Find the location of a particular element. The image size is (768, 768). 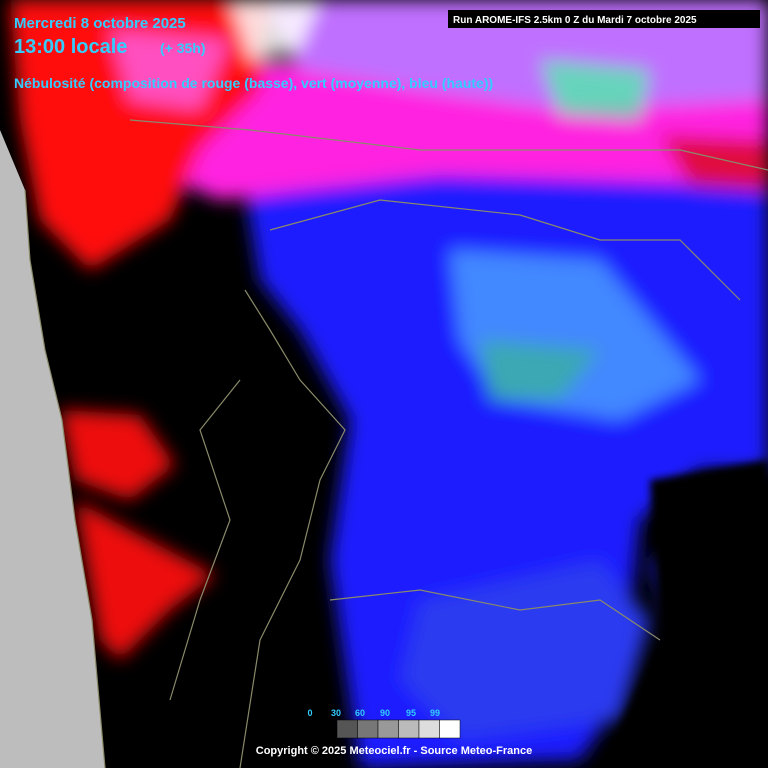

legend-label: 90 is located at coordinates (385, 713).